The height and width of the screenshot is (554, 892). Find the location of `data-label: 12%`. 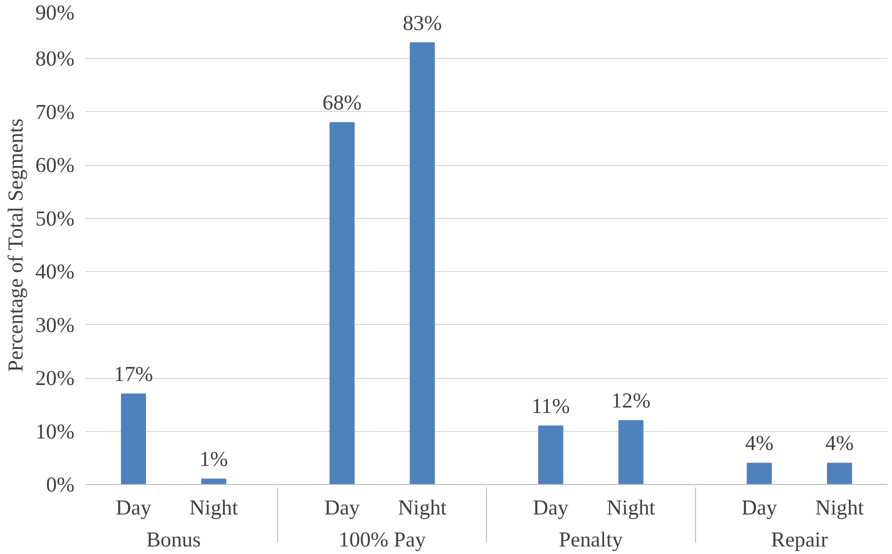

data-label: 12% is located at coordinates (631, 400).